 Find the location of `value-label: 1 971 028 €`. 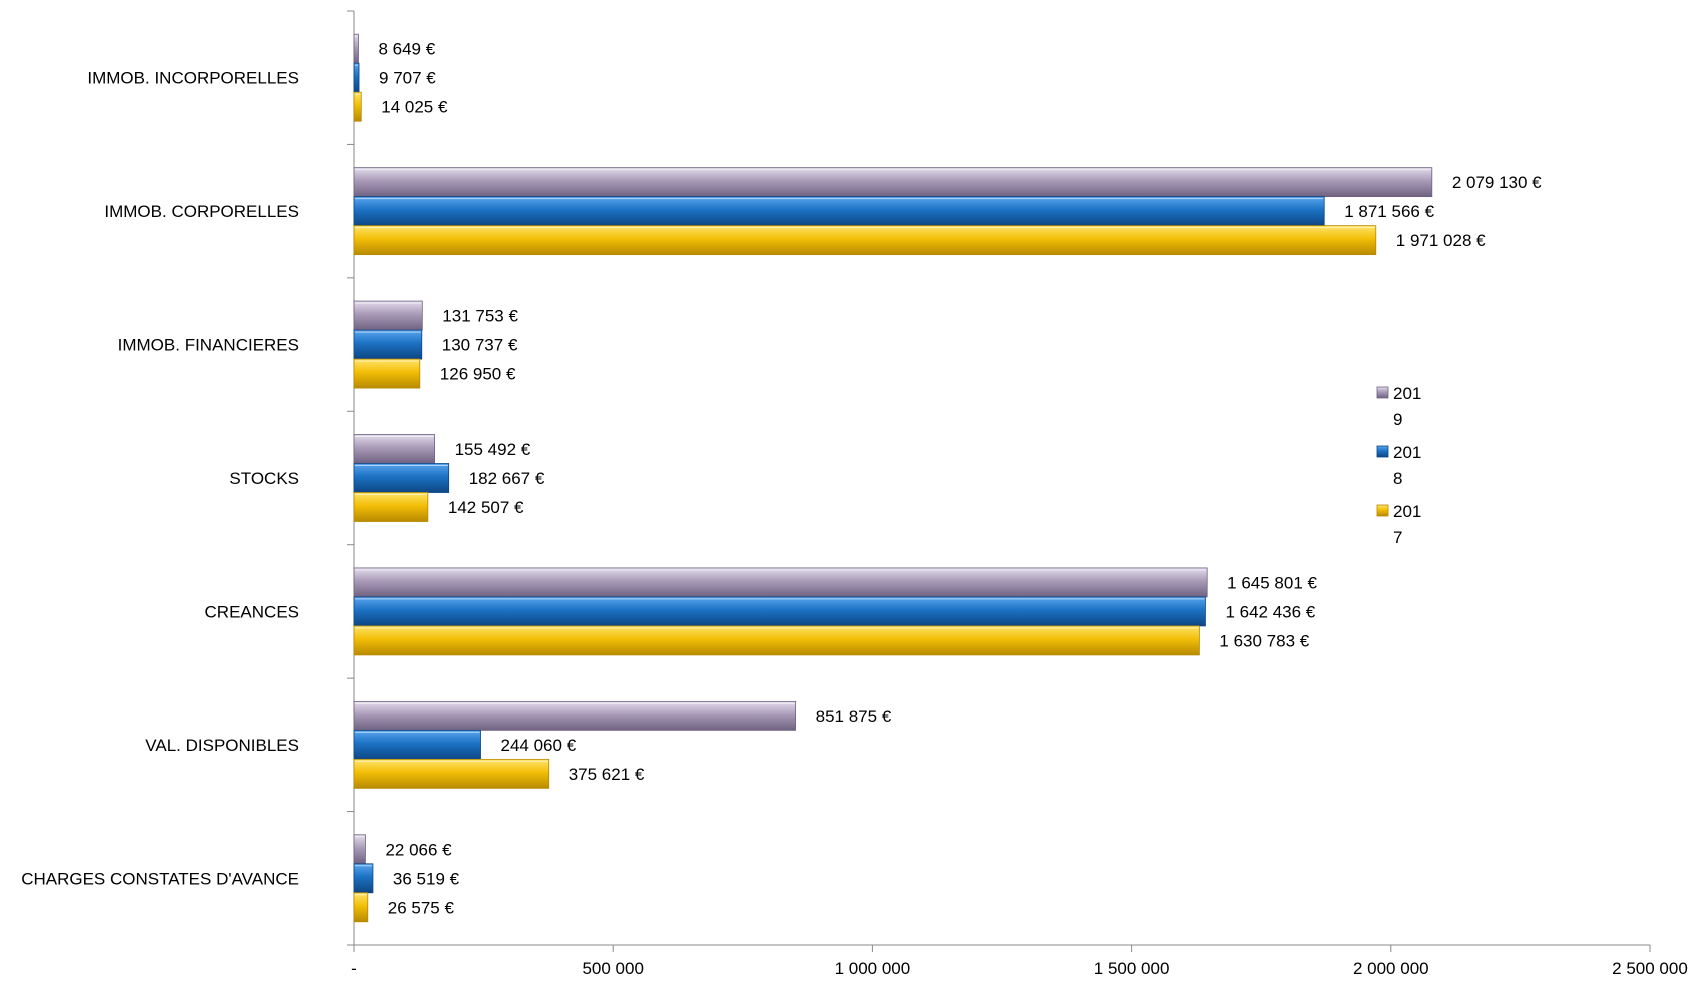

value-label: 1 971 028 € is located at coordinates (1441, 240).